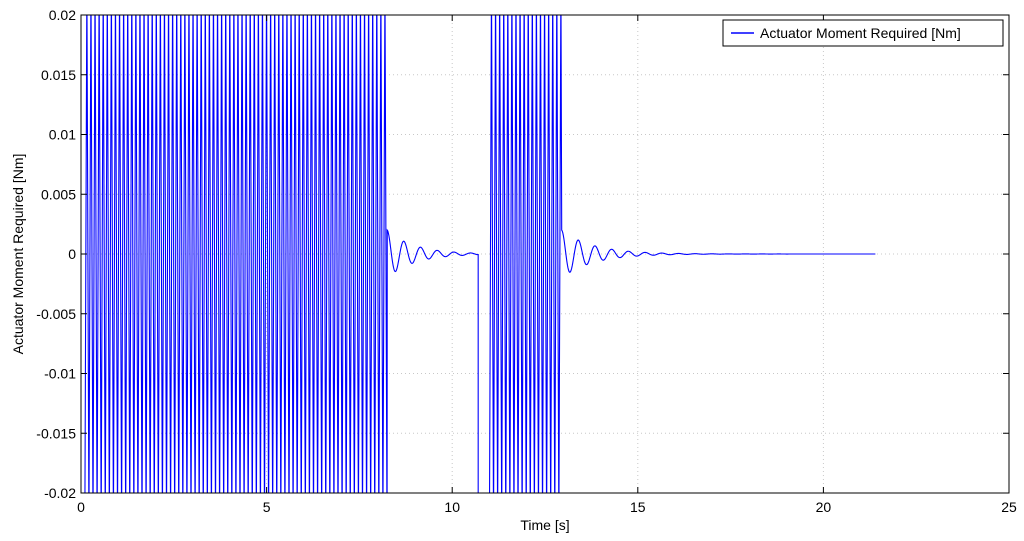  I want to click on x-tick-label: 15, so click(638, 507).